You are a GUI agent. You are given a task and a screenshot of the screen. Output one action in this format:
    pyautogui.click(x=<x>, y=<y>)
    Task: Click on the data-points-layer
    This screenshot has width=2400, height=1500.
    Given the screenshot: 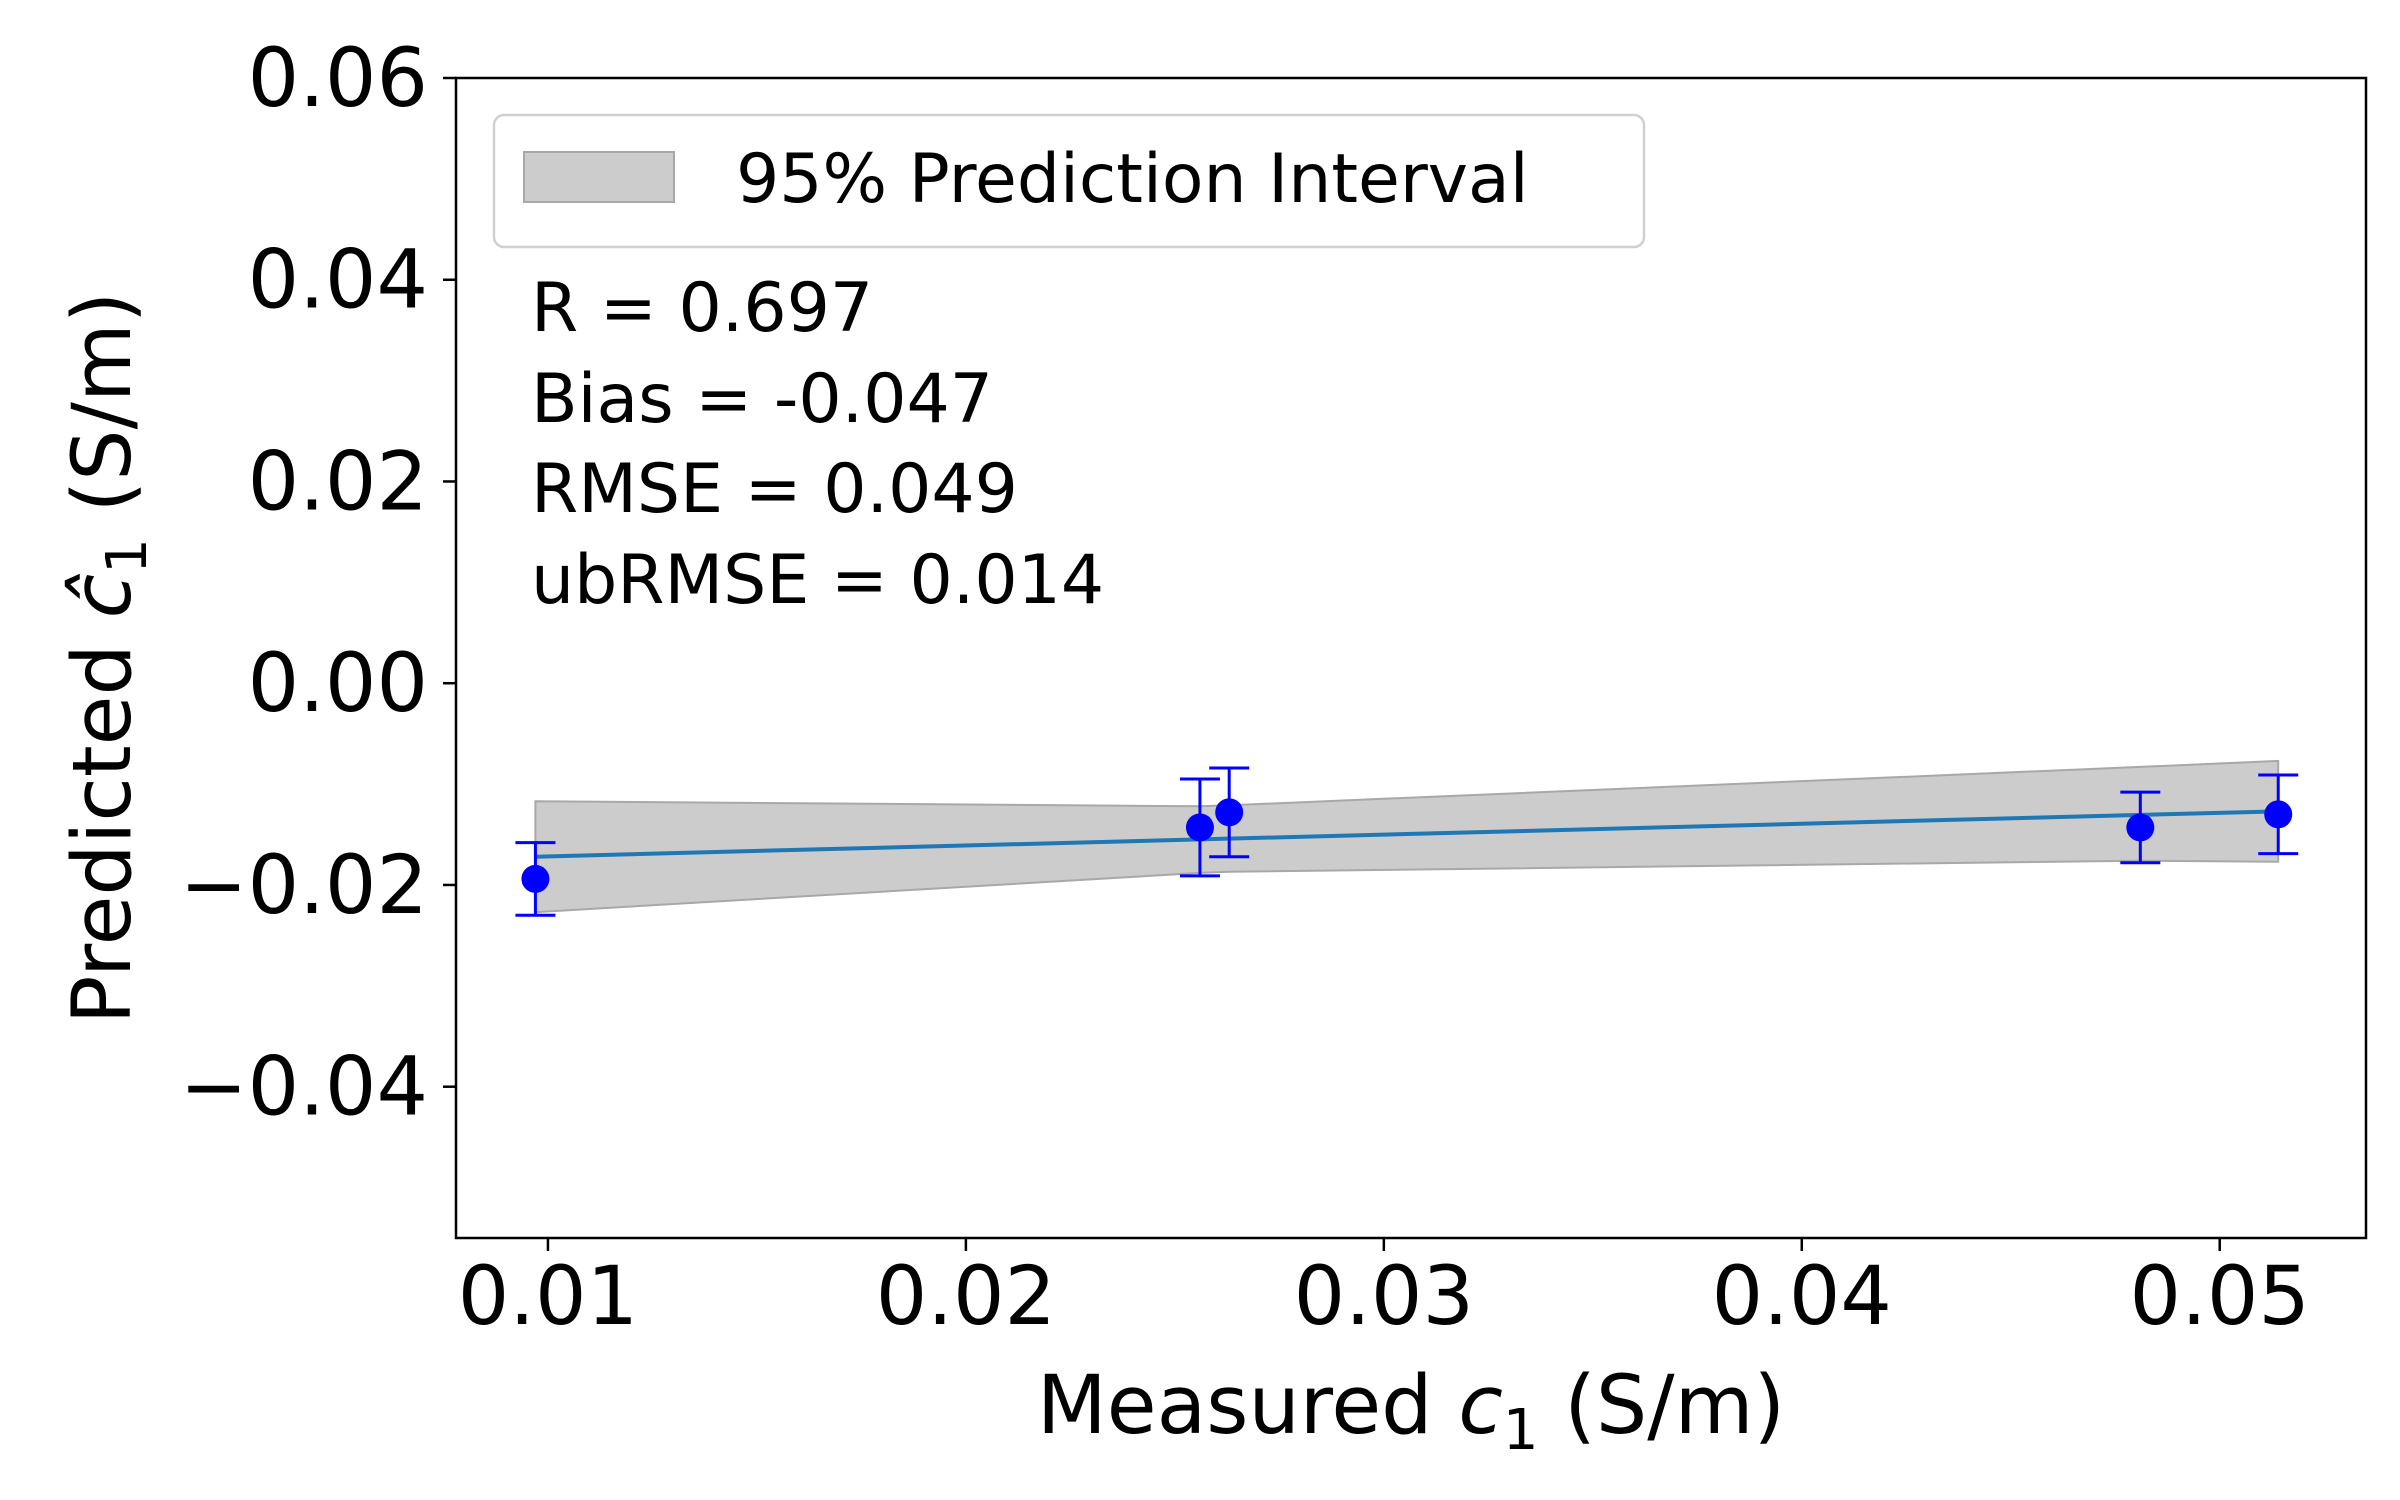 What is the action you would take?
    pyautogui.click(x=1407, y=841)
    